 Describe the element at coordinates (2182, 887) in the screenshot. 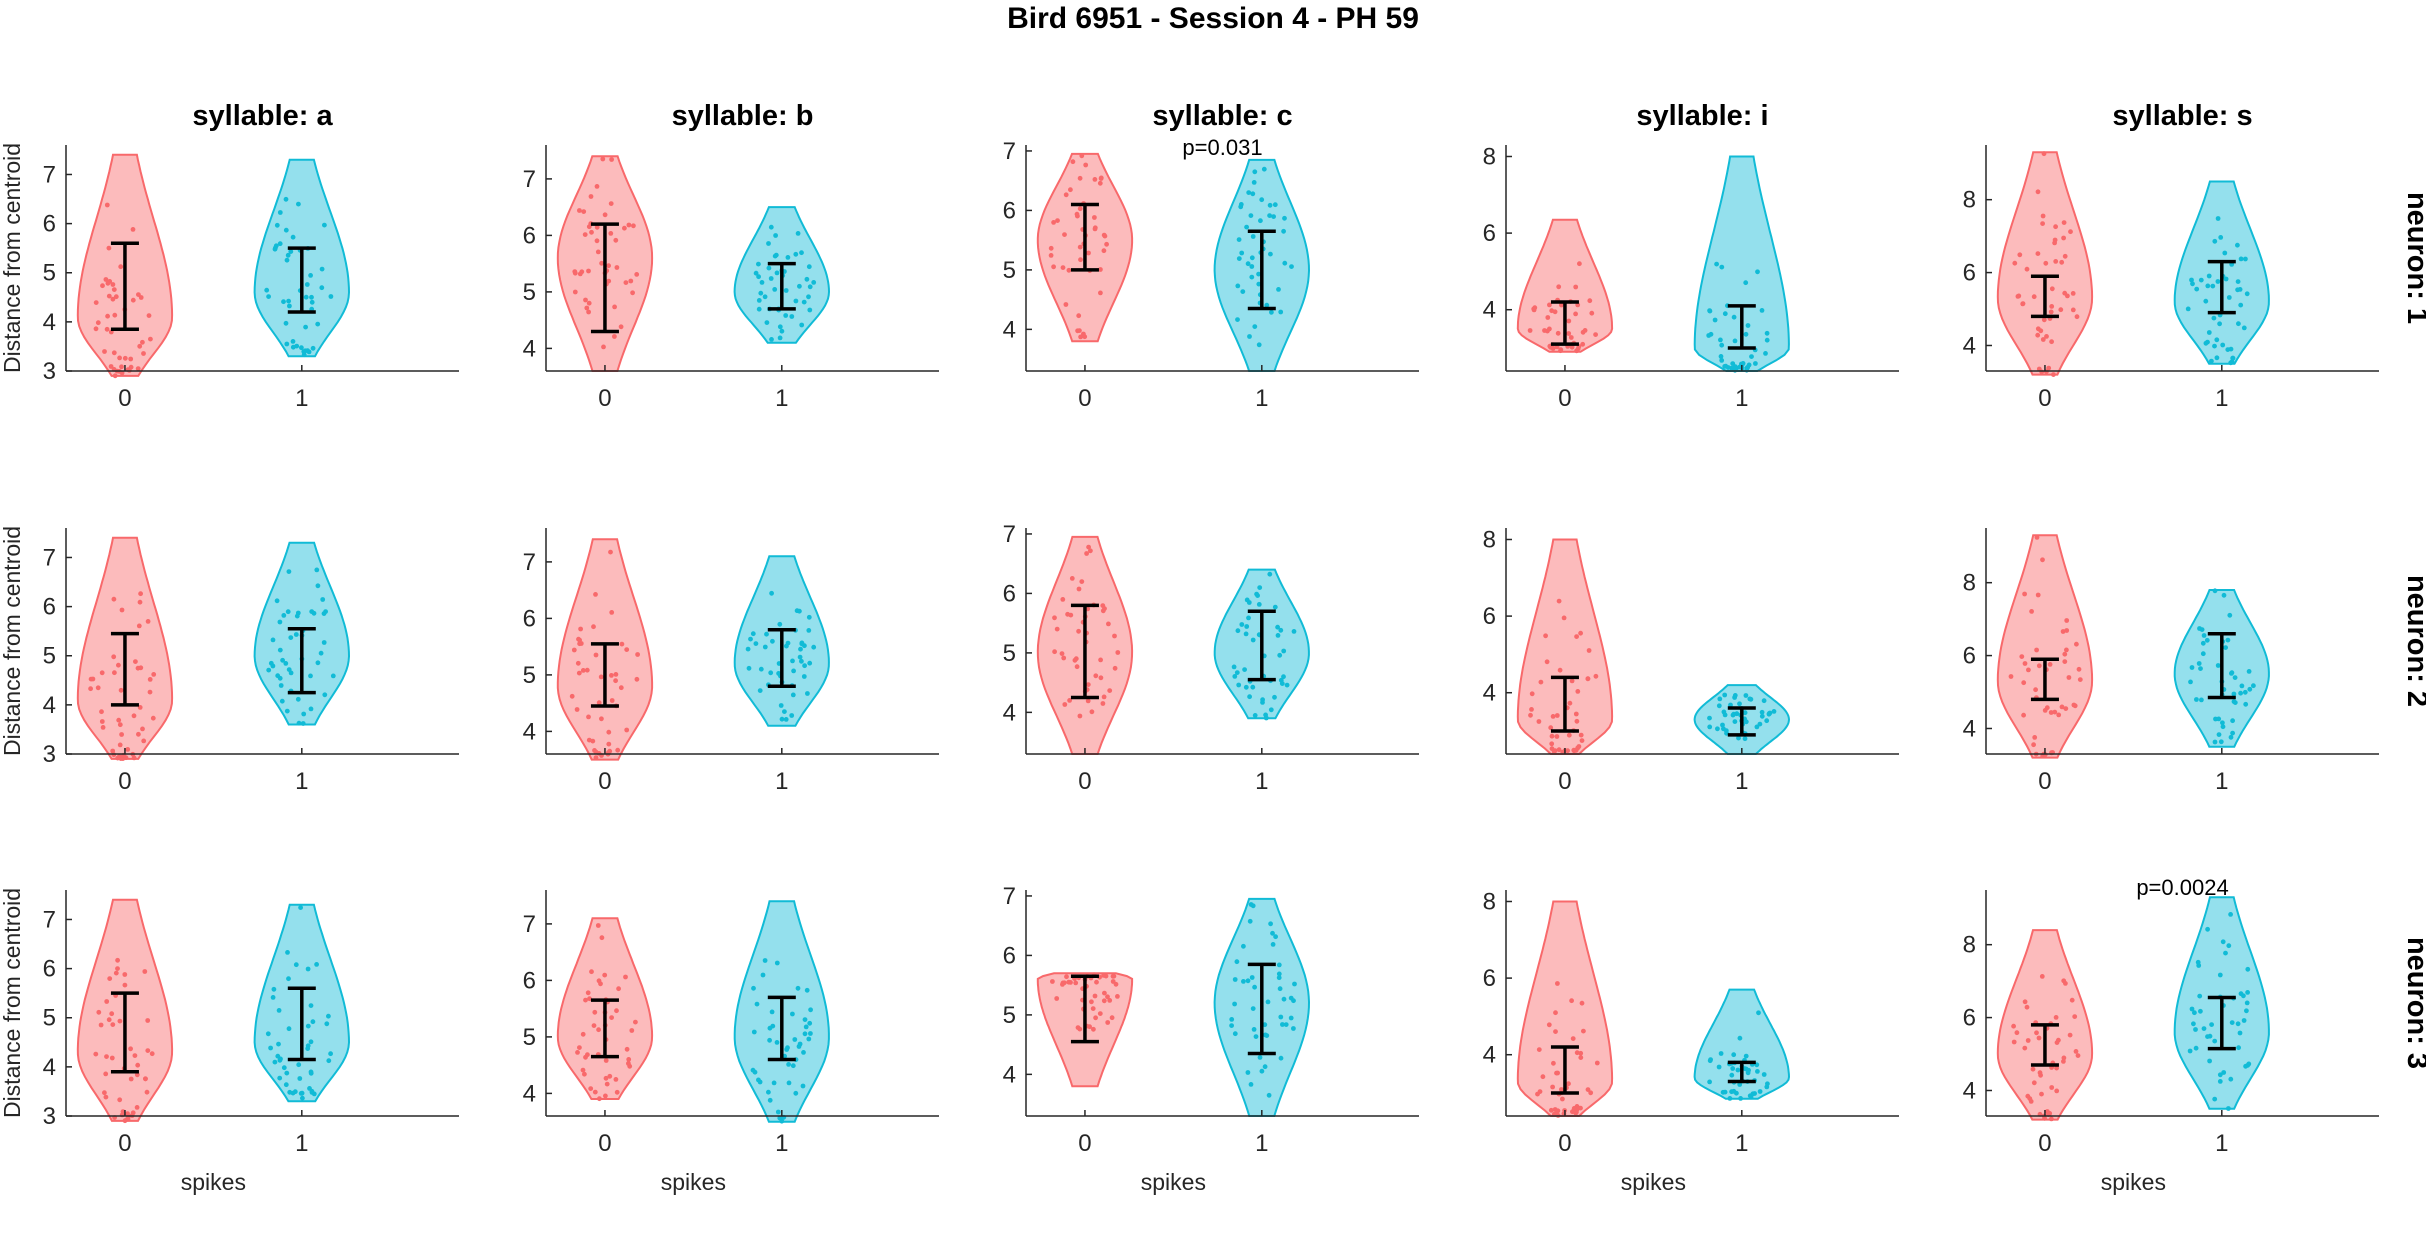

I see `p-value-annotation: p=0.0024` at that location.